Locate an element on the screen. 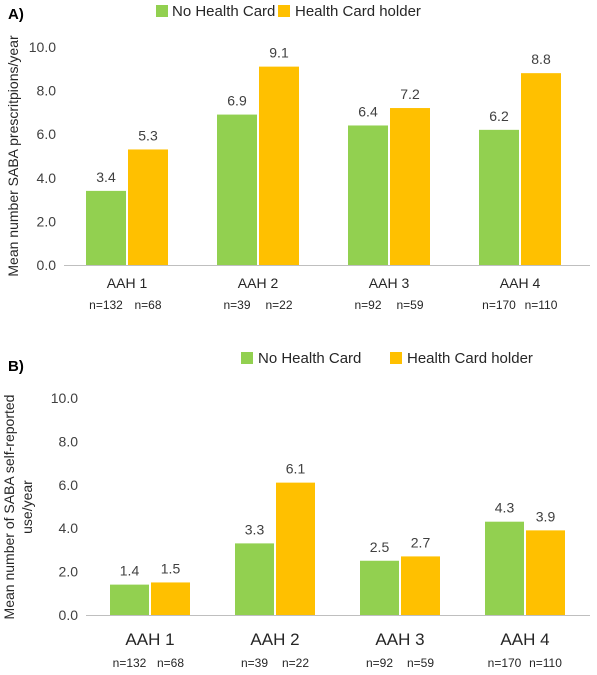 The height and width of the screenshot is (675, 597). data-label: 3.4 is located at coordinates (106, 177).